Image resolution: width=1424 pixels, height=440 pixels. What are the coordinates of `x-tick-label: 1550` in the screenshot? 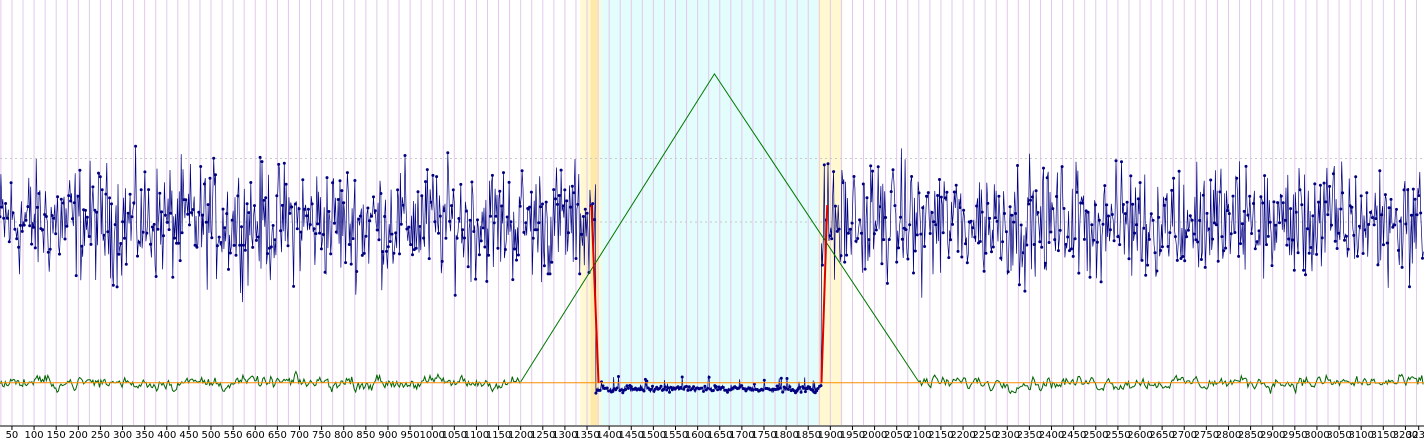 It's located at (675, 435).